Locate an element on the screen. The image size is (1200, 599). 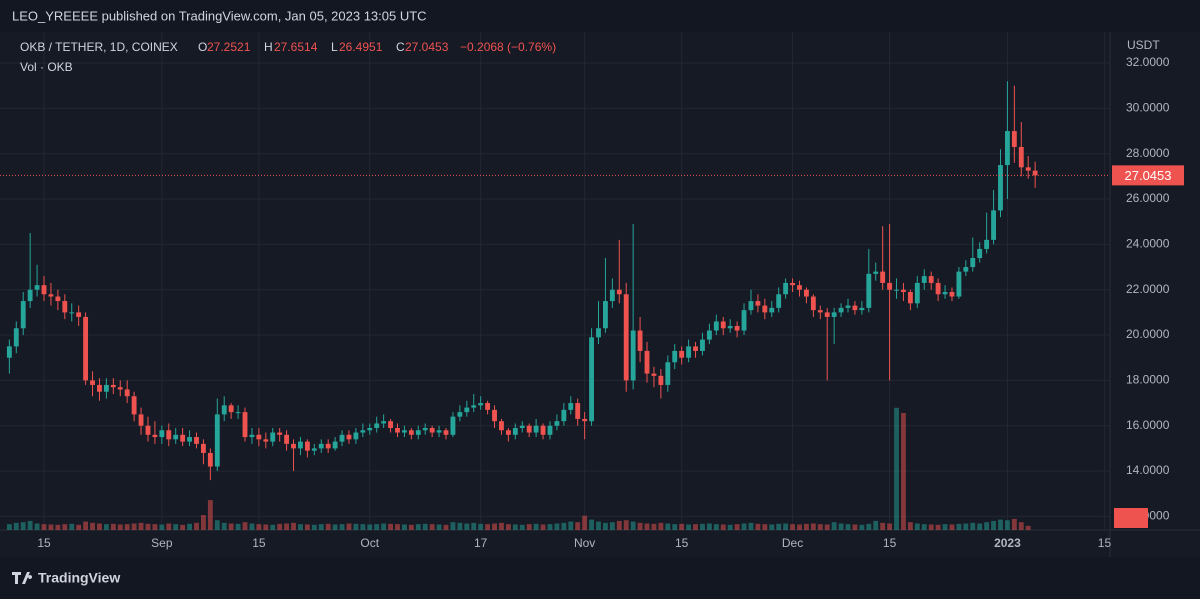
legend-close: 27.0453 is located at coordinates (427, 47).